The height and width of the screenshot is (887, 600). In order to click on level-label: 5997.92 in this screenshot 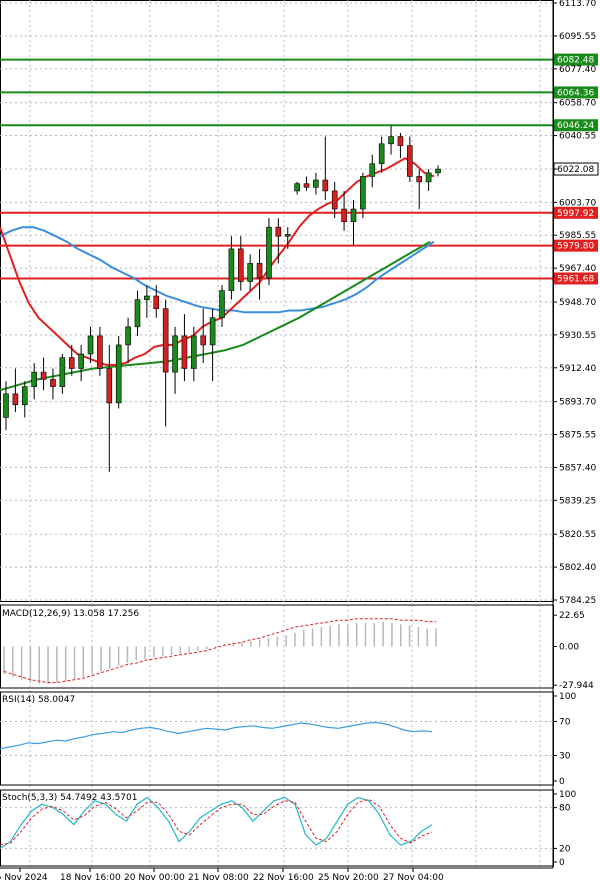, I will do `click(575, 214)`.